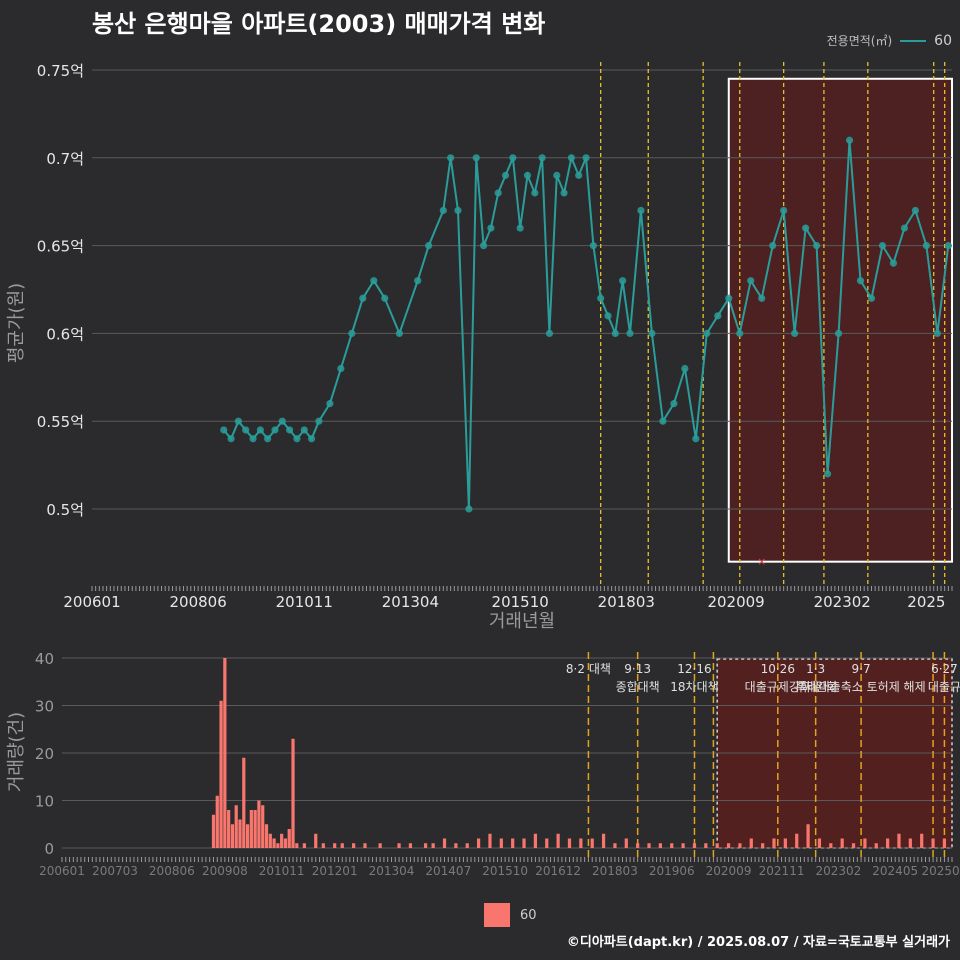 Image resolution: width=960 pixels, height=960 pixels. What do you see at coordinates (91, 602) in the screenshot?
I see `x-tick-label-top: 200601` at bounding box center [91, 602].